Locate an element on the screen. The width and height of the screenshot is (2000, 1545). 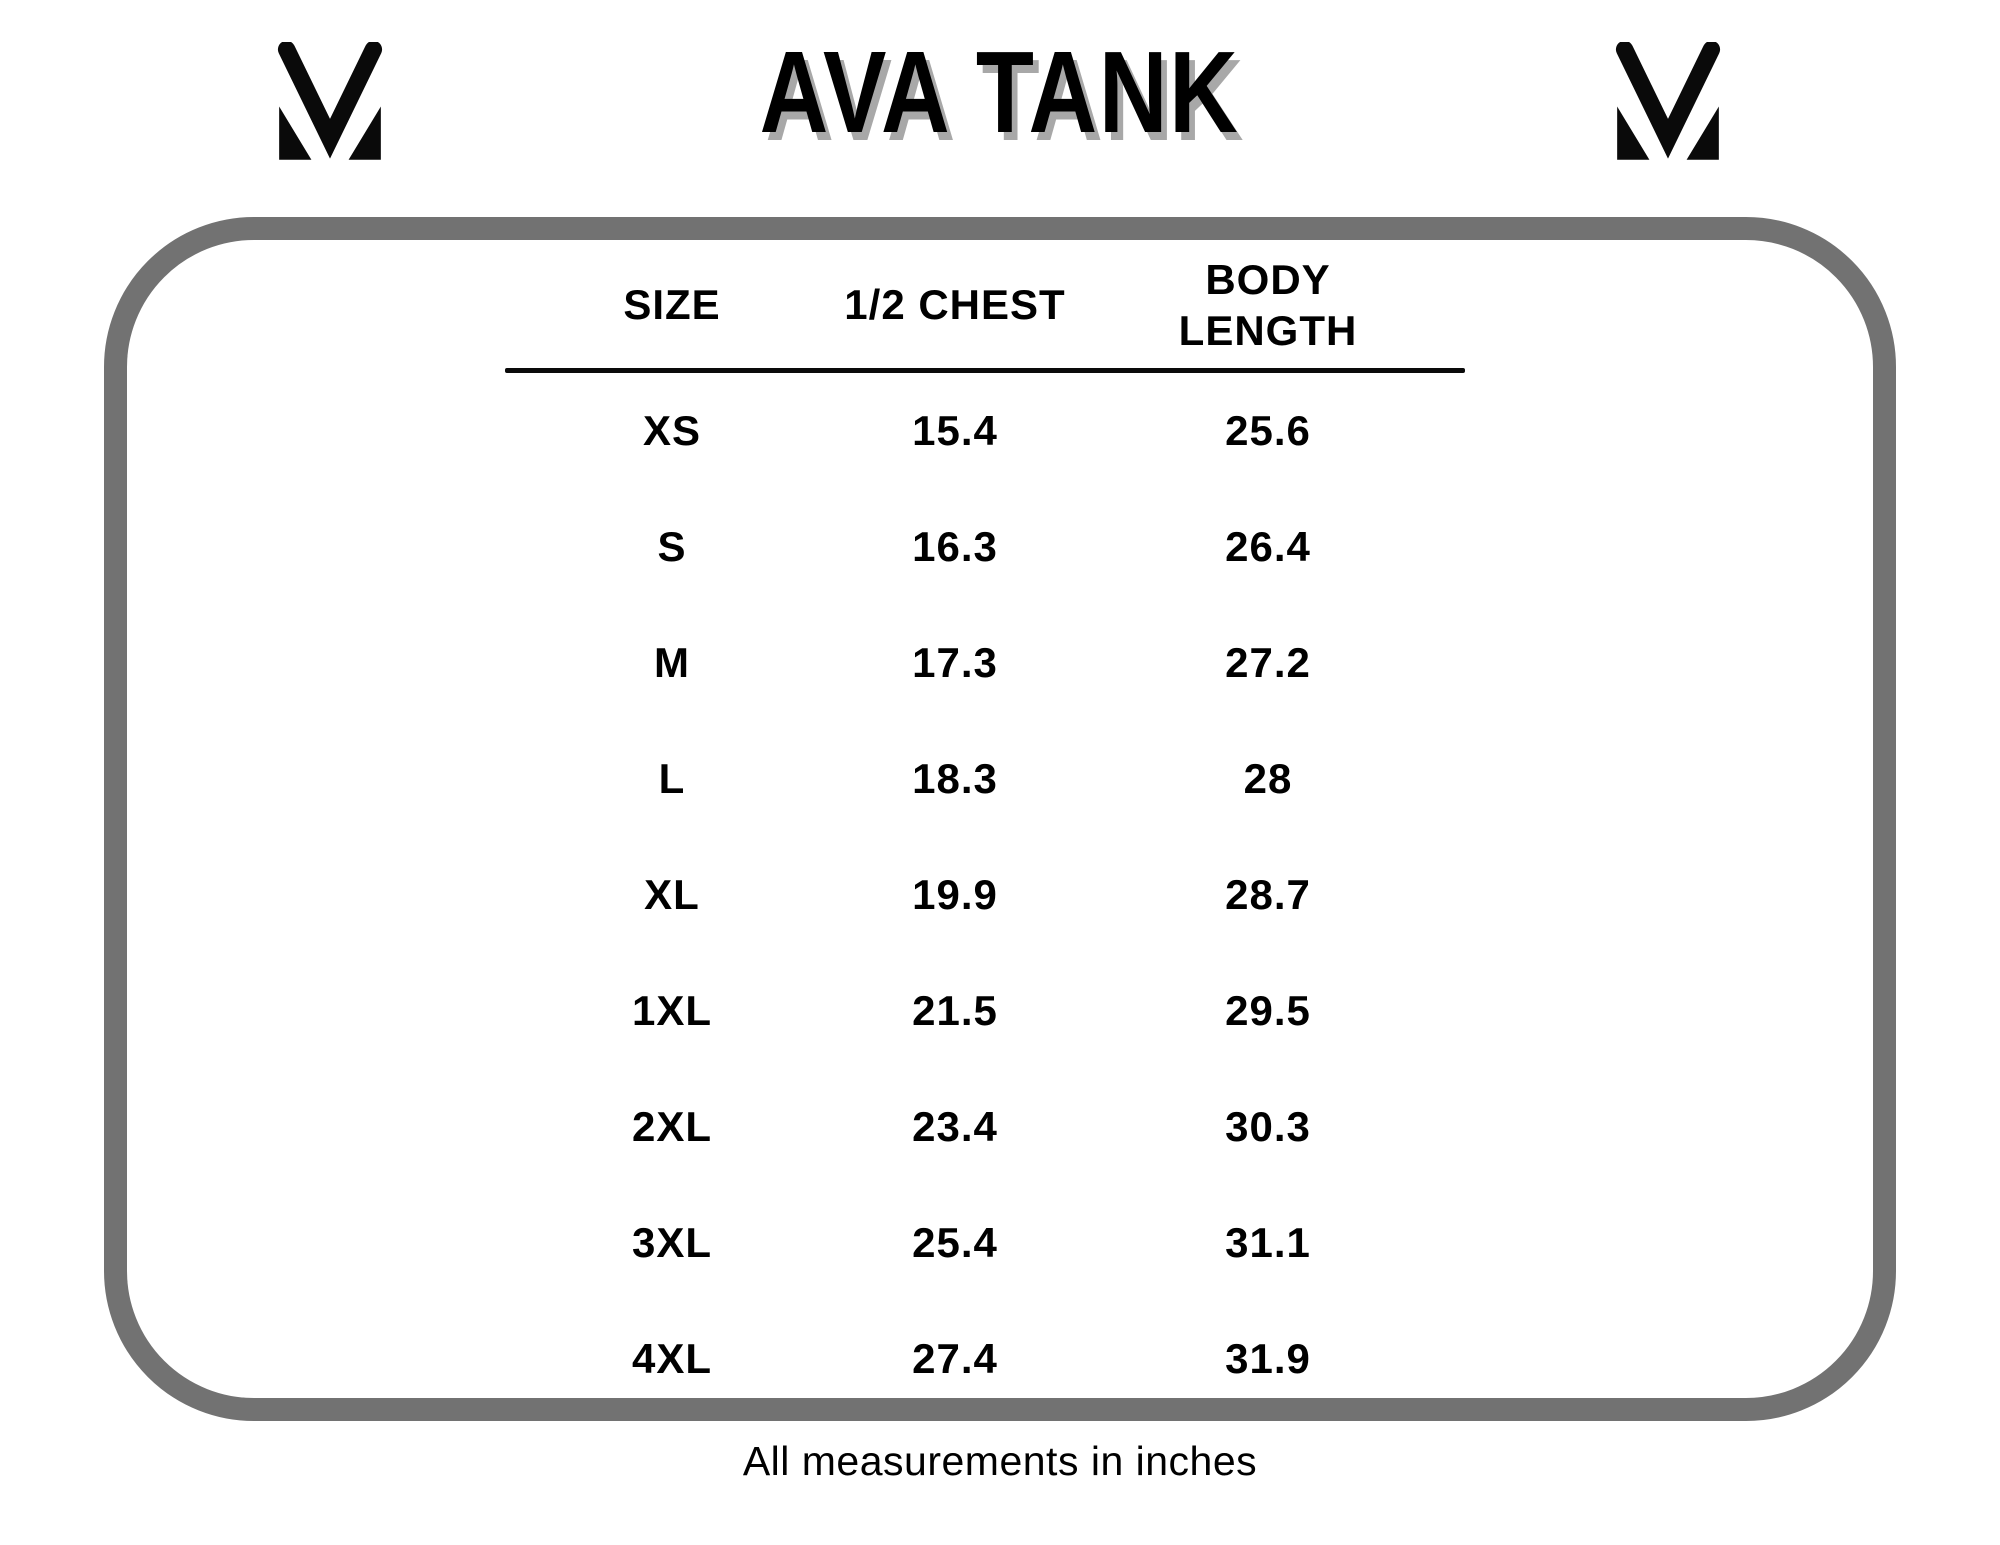
table-header-row: SIZE 1/2 CHEST BODY LENGTH is located at coordinates (985, 305).